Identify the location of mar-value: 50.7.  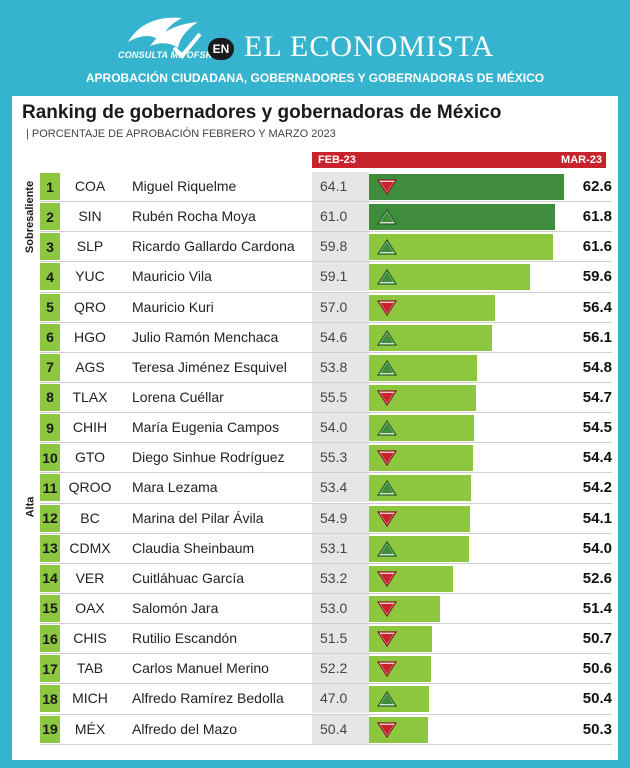
(597, 639).